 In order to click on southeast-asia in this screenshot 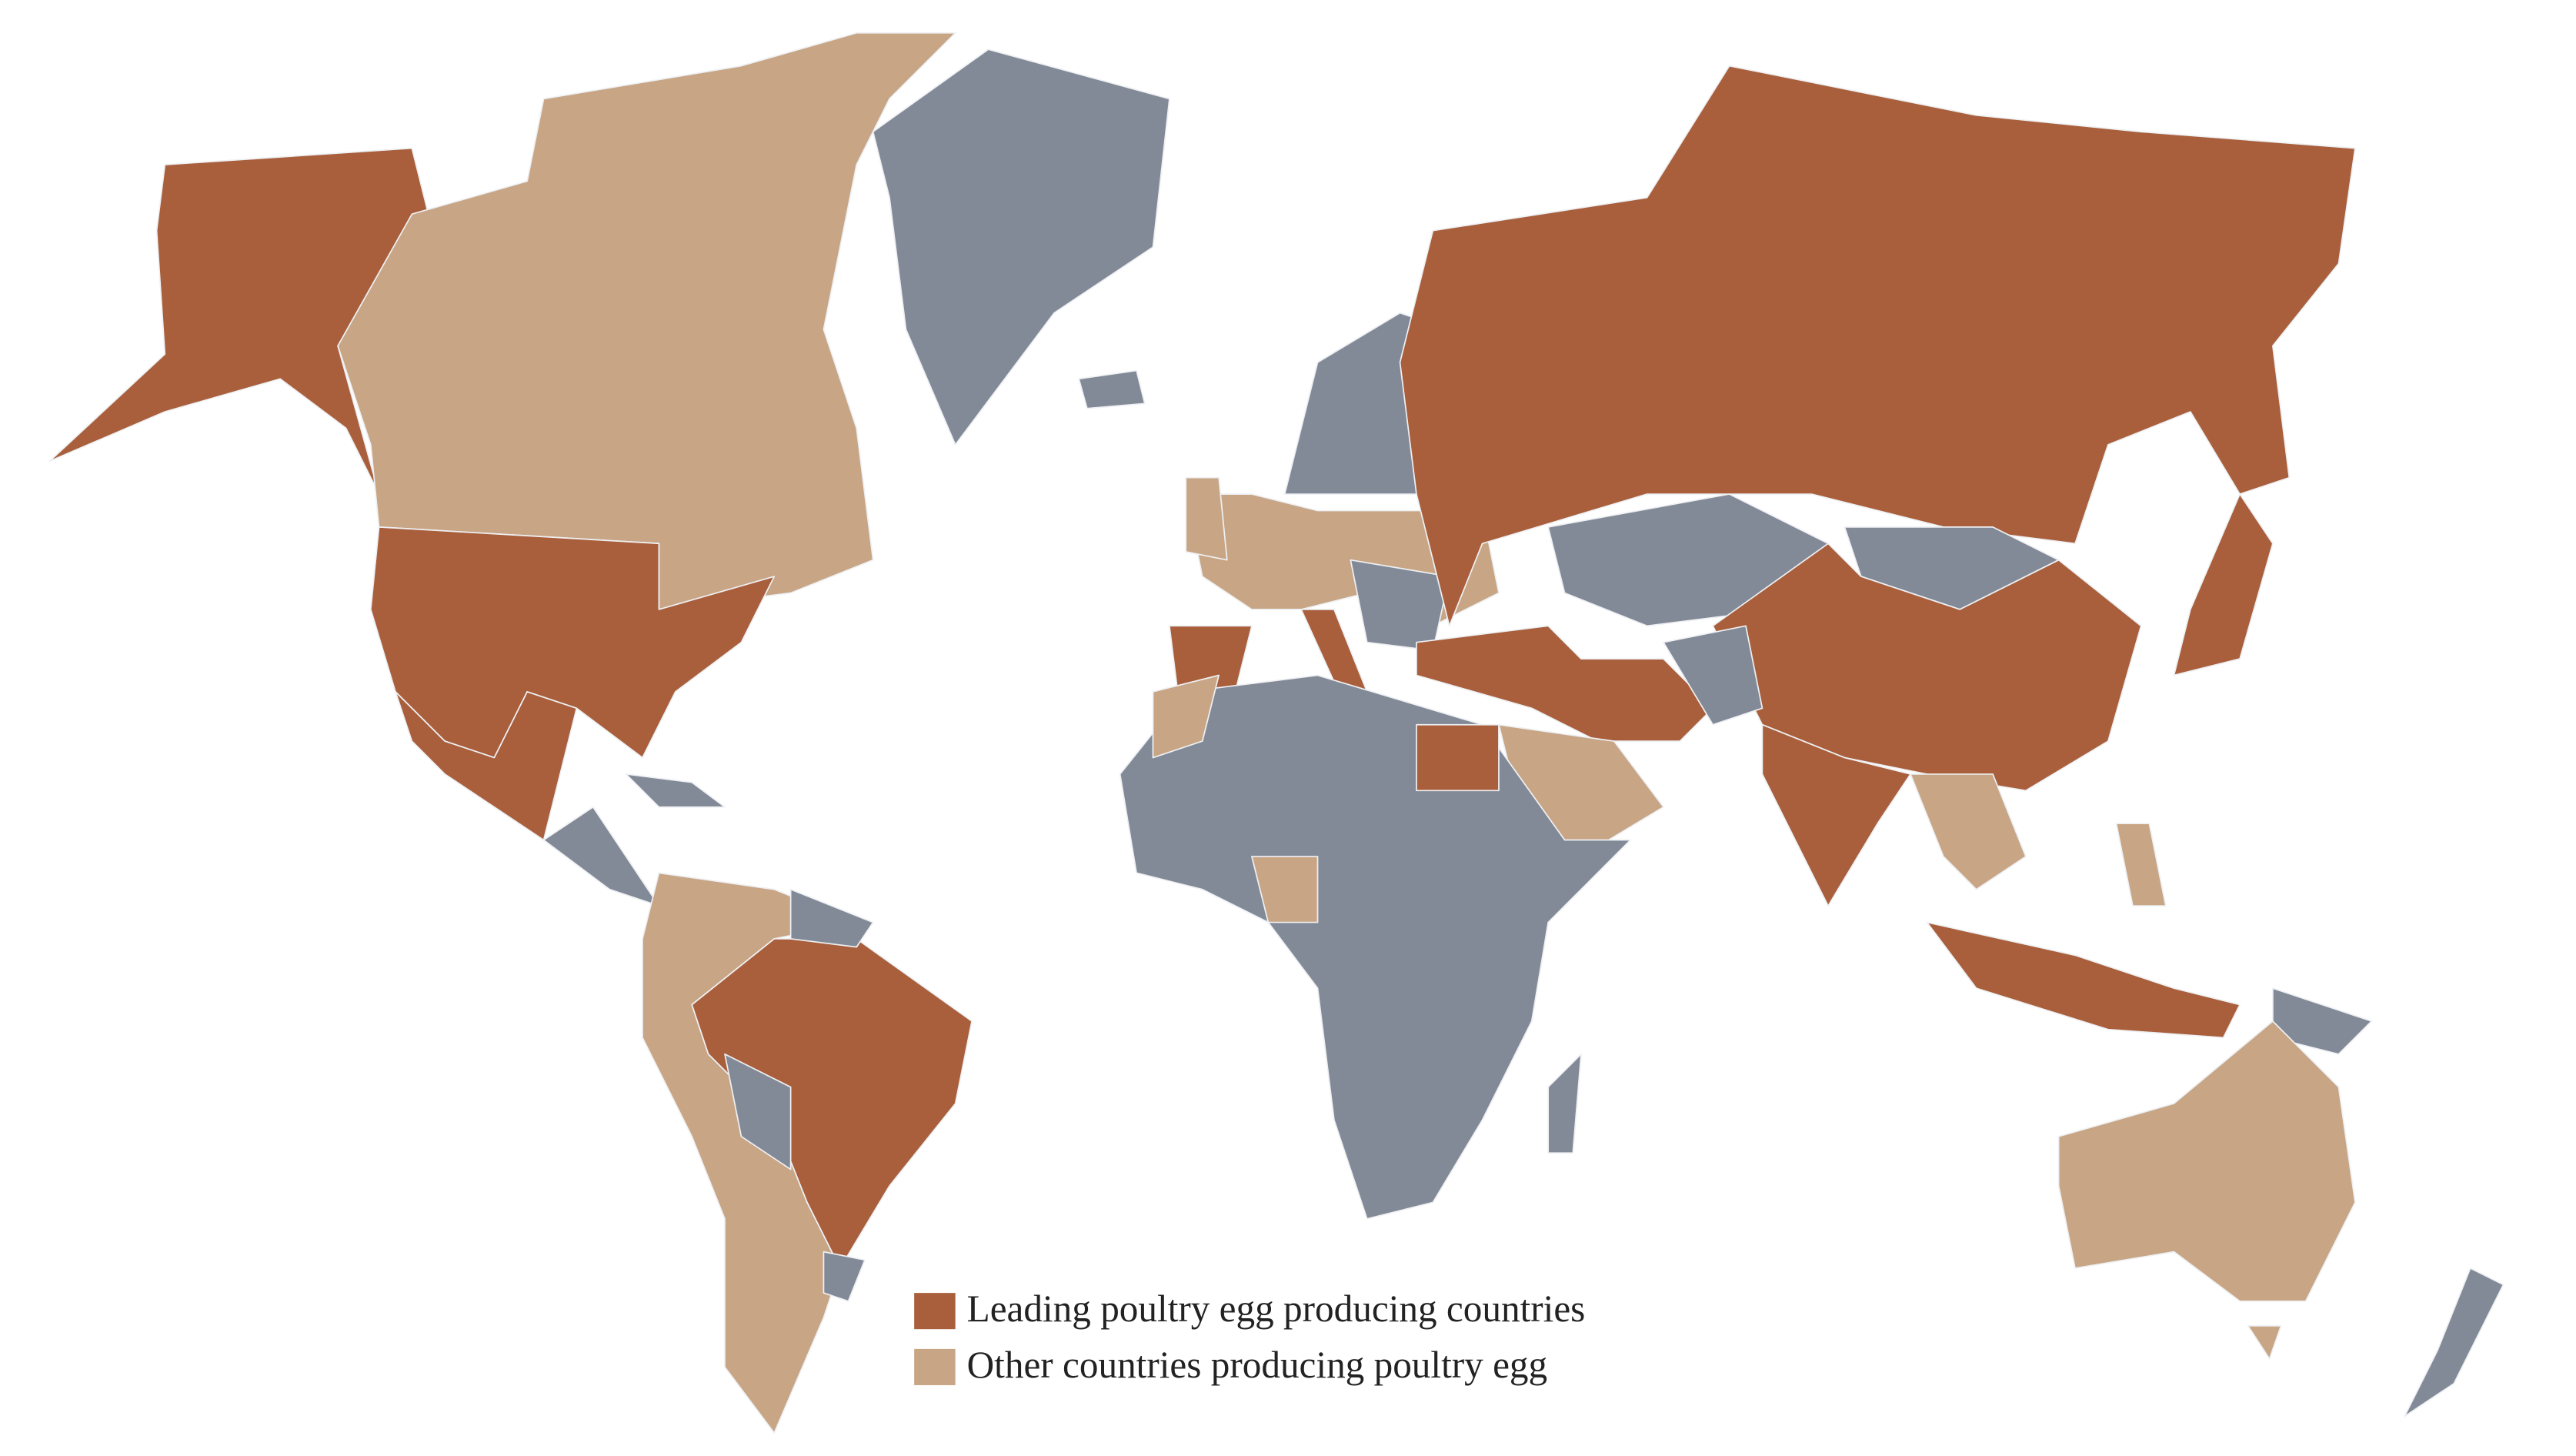, I will do `click(1969, 832)`.